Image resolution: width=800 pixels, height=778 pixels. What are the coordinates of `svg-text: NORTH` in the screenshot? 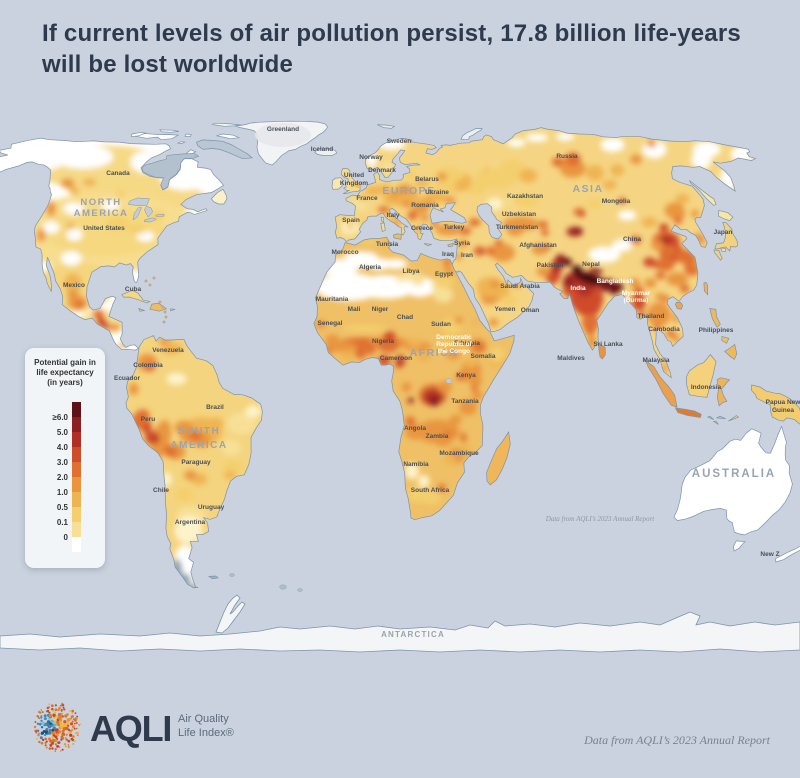 It's located at (100, 202).